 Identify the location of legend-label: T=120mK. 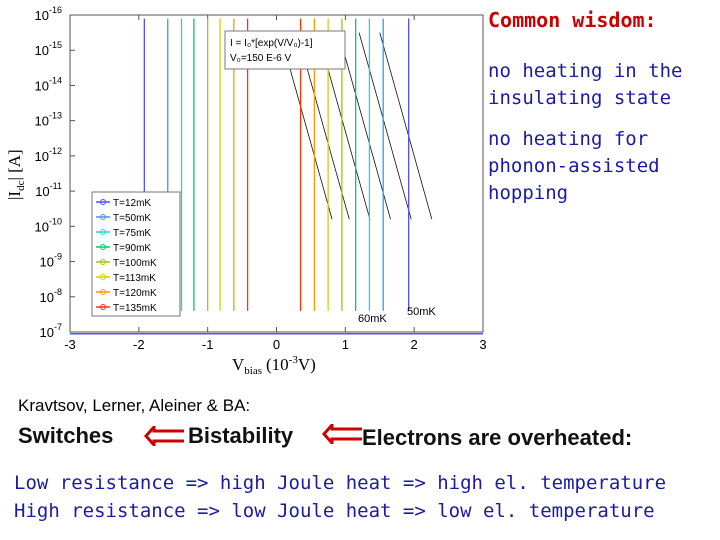
(135, 293).